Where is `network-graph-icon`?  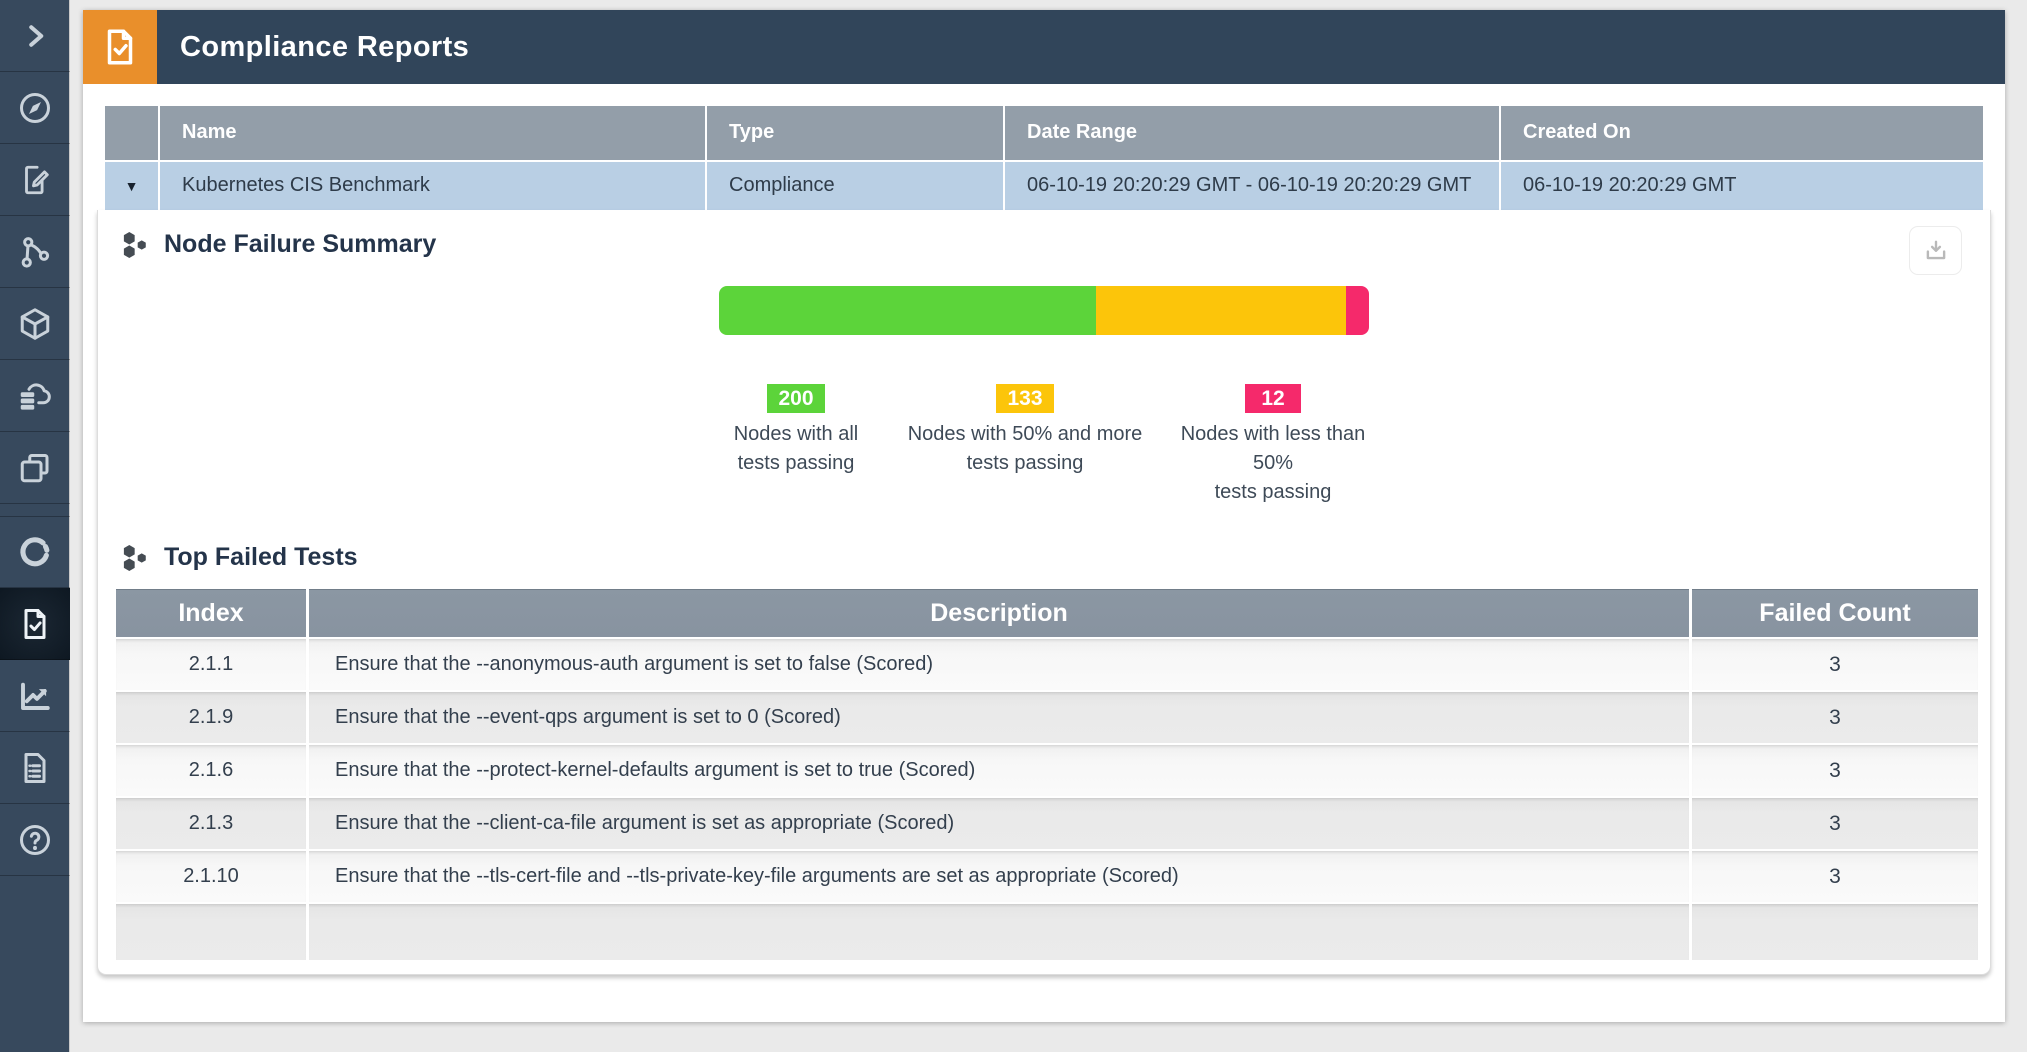
network-graph-icon is located at coordinates (35, 252).